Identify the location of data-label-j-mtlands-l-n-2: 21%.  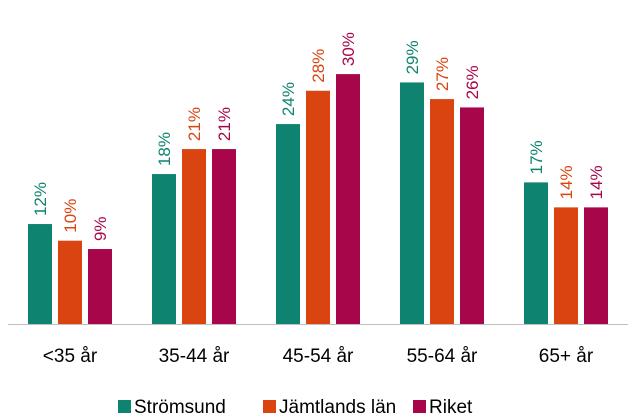
(194, 124).